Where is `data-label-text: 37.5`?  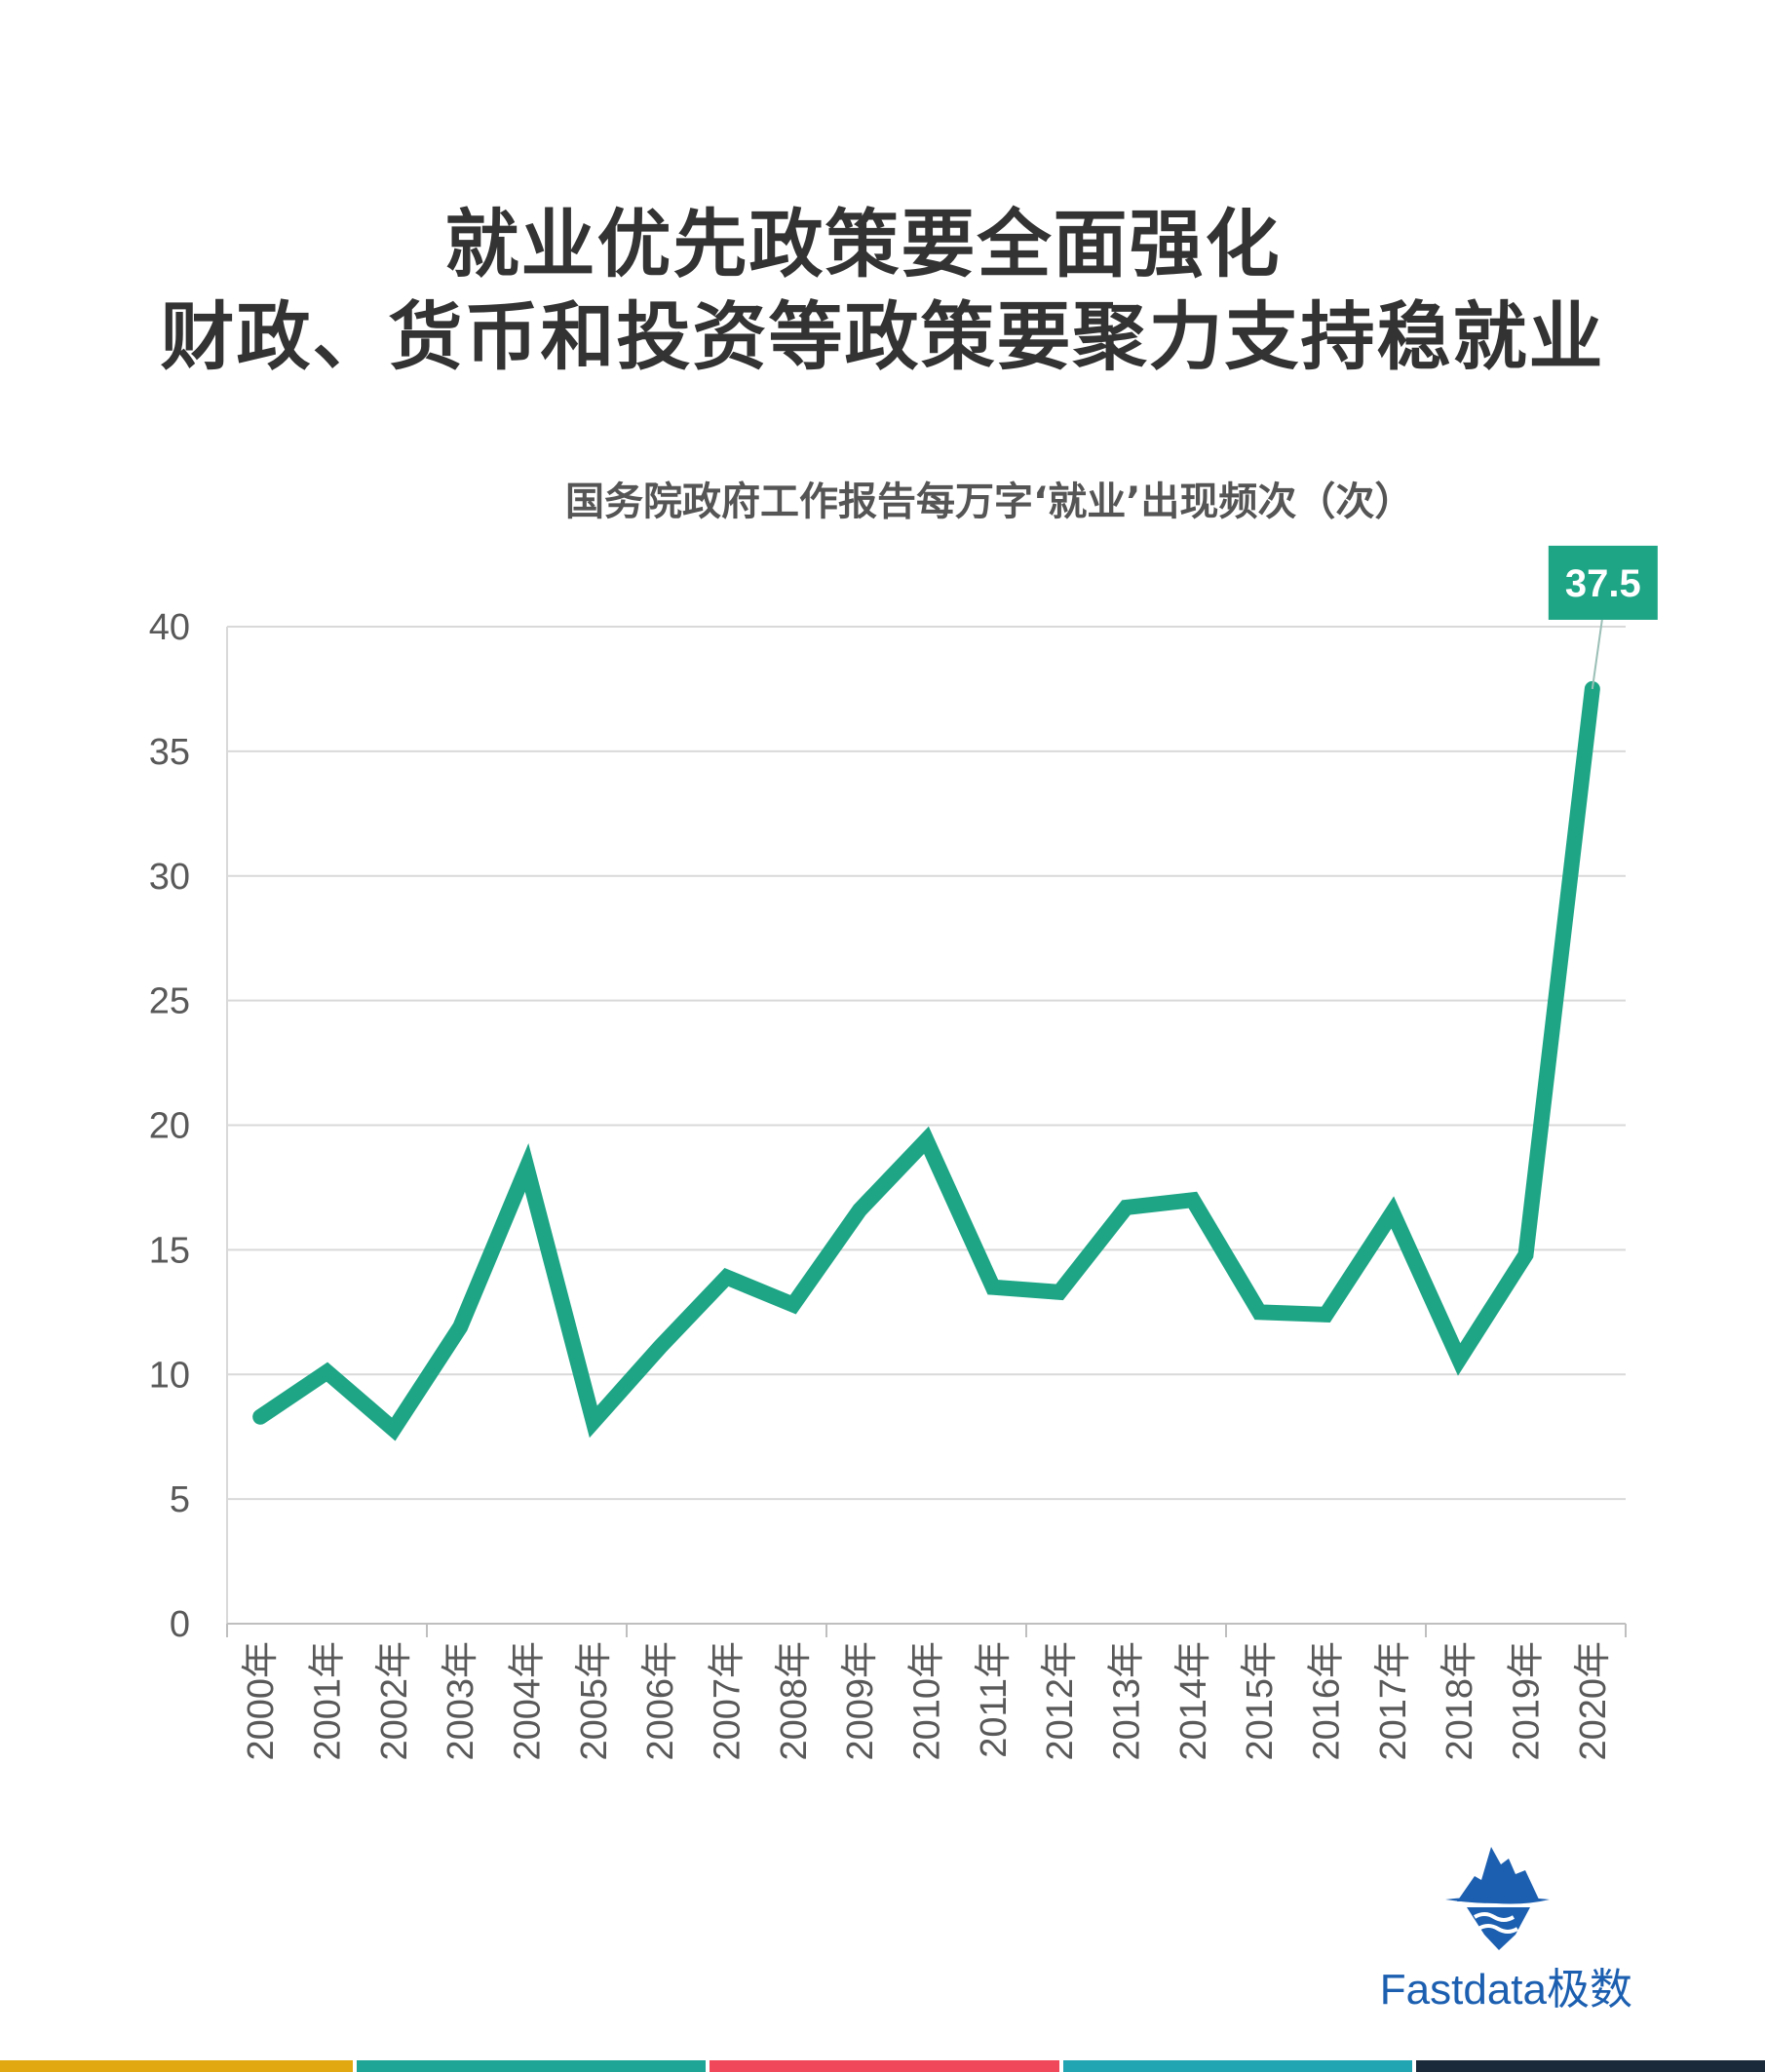
data-label-text: 37.5 is located at coordinates (1603, 583).